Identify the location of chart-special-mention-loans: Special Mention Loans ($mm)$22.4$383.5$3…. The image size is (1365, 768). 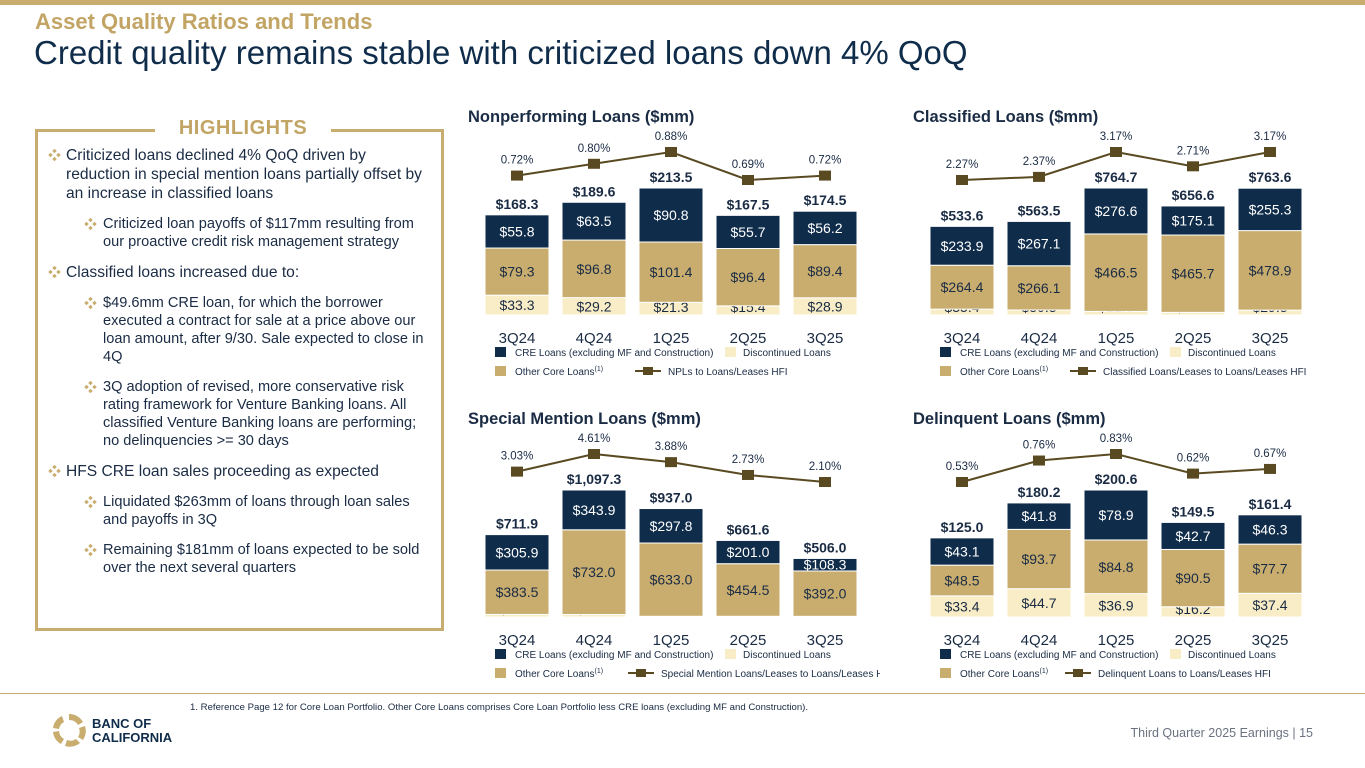
(674, 545).